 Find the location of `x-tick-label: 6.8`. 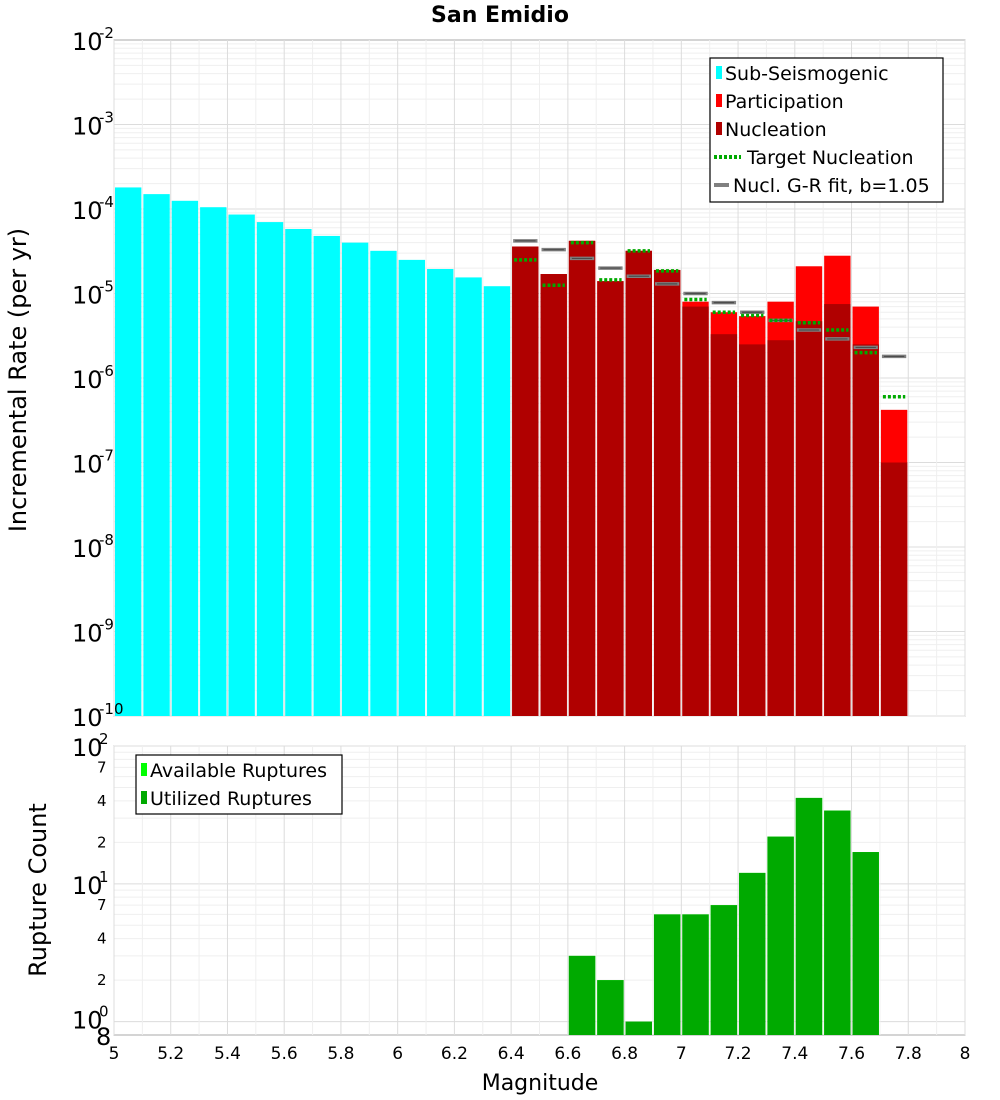

x-tick-label: 6.8 is located at coordinates (624, 1054).